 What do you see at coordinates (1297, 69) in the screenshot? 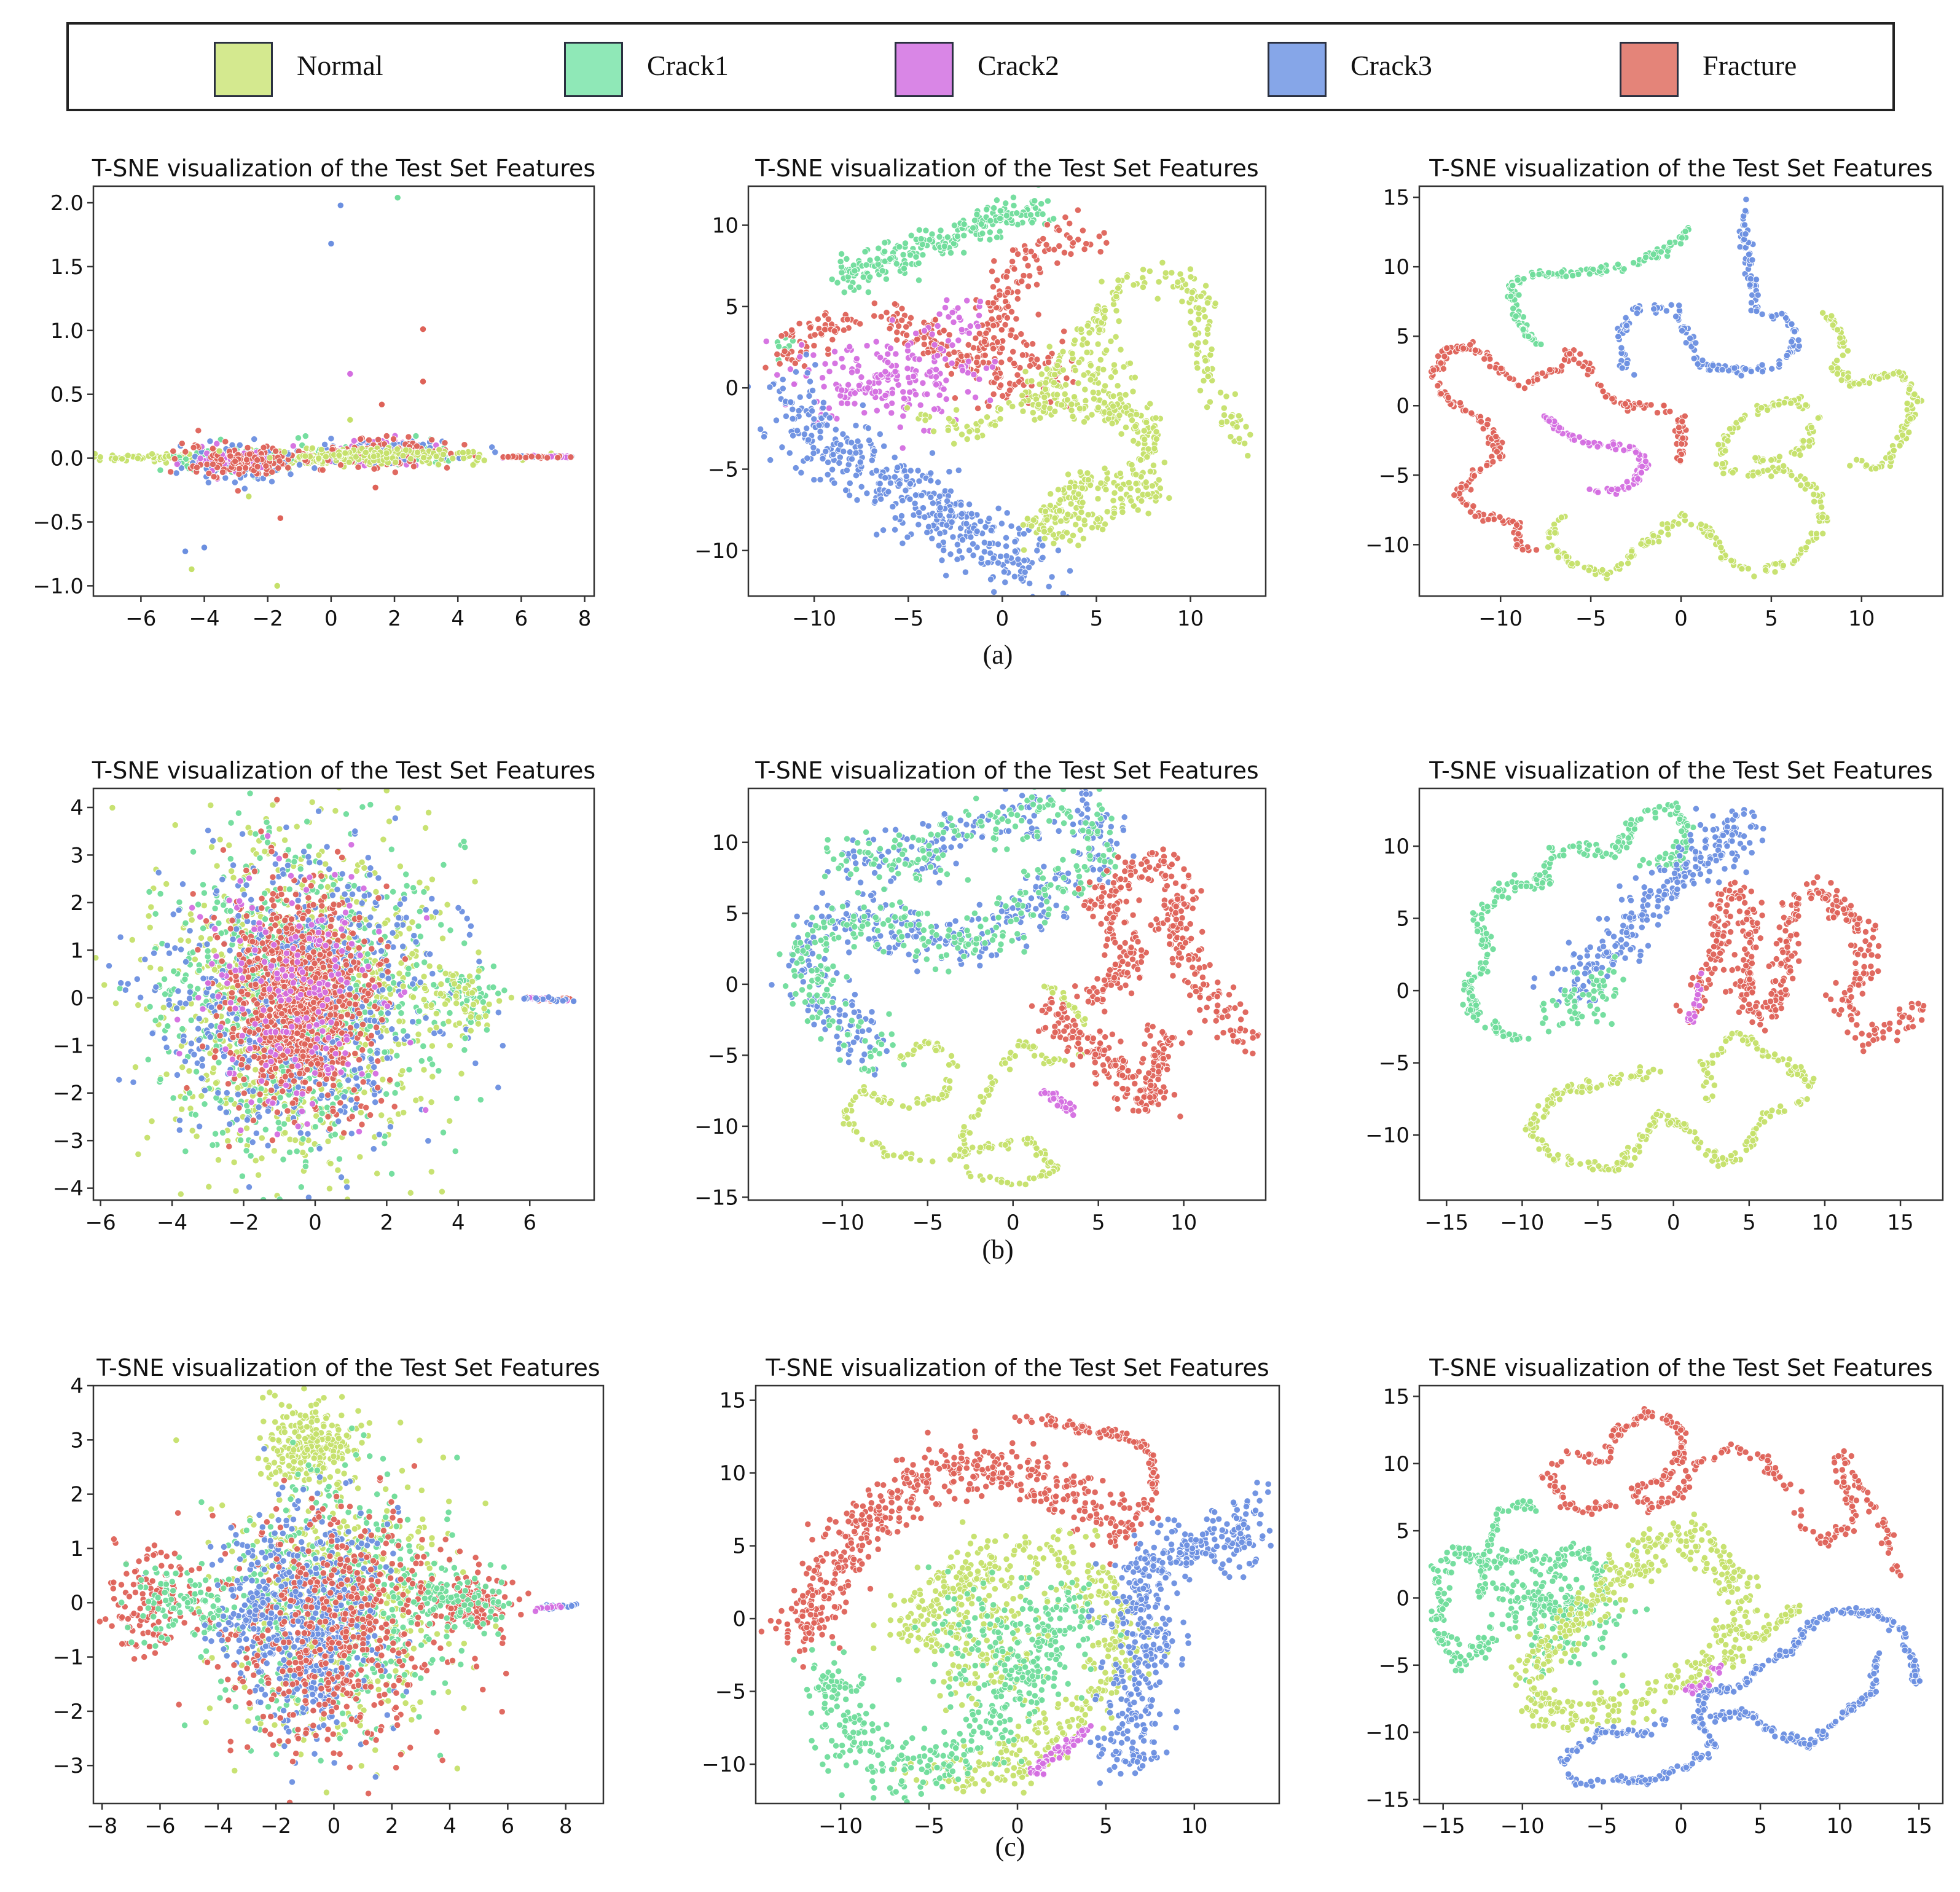
I see `legend-swatch-crack3` at bounding box center [1297, 69].